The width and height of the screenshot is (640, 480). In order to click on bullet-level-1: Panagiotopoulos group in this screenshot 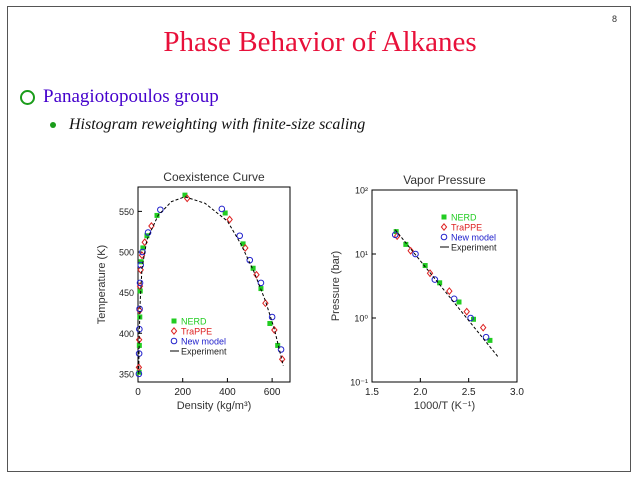, I will do `click(119, 97)`.